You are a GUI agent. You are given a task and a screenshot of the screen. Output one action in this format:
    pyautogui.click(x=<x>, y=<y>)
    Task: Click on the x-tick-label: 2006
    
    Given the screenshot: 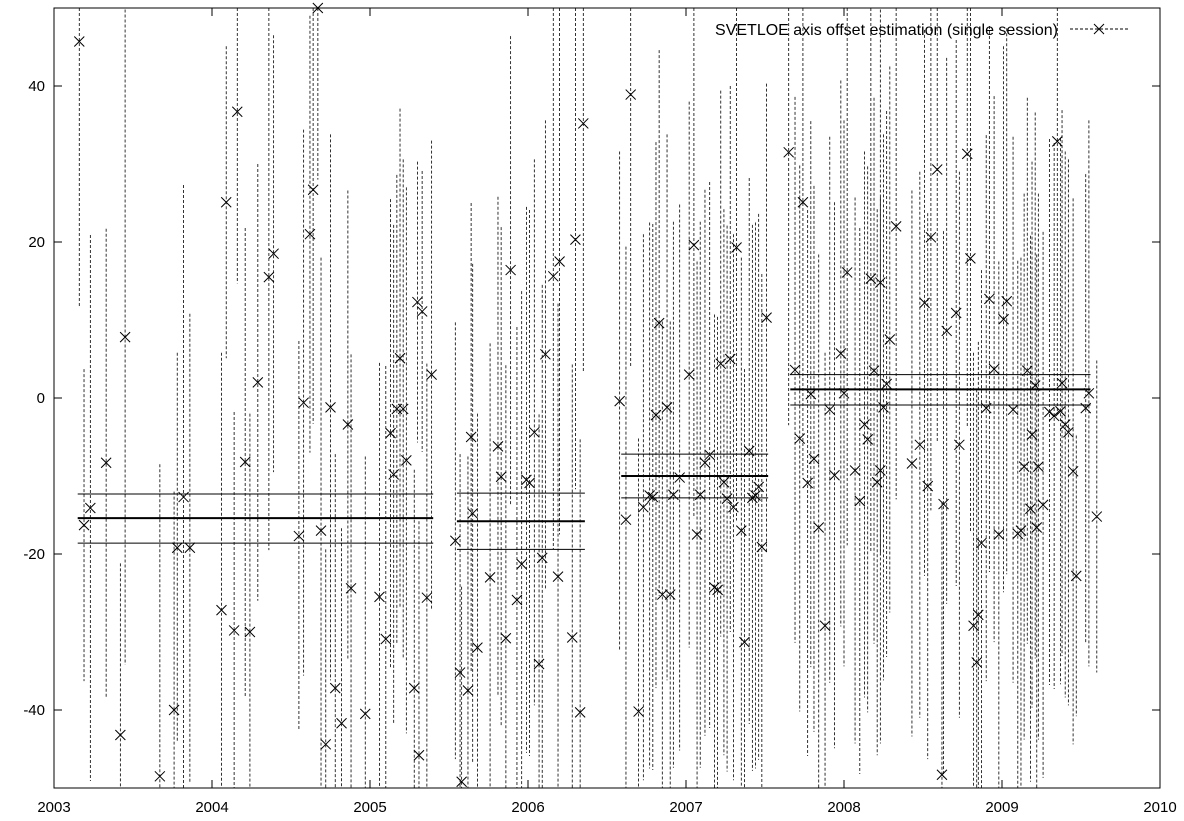 What is the action you would take?
    pyautogui.click(x=527, y=807)
    